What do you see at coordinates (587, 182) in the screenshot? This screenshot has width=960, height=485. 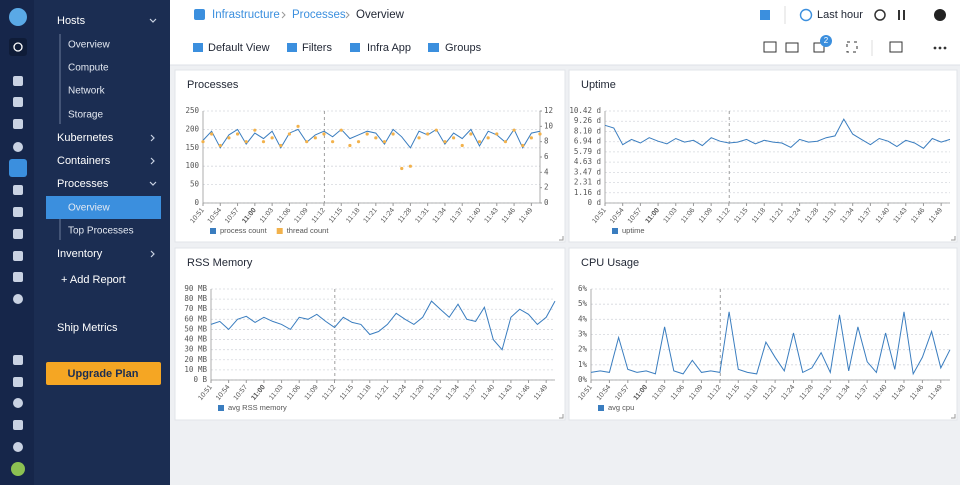 I see `y-tick-label: 2.31 d` at bounding box center [587, 182].